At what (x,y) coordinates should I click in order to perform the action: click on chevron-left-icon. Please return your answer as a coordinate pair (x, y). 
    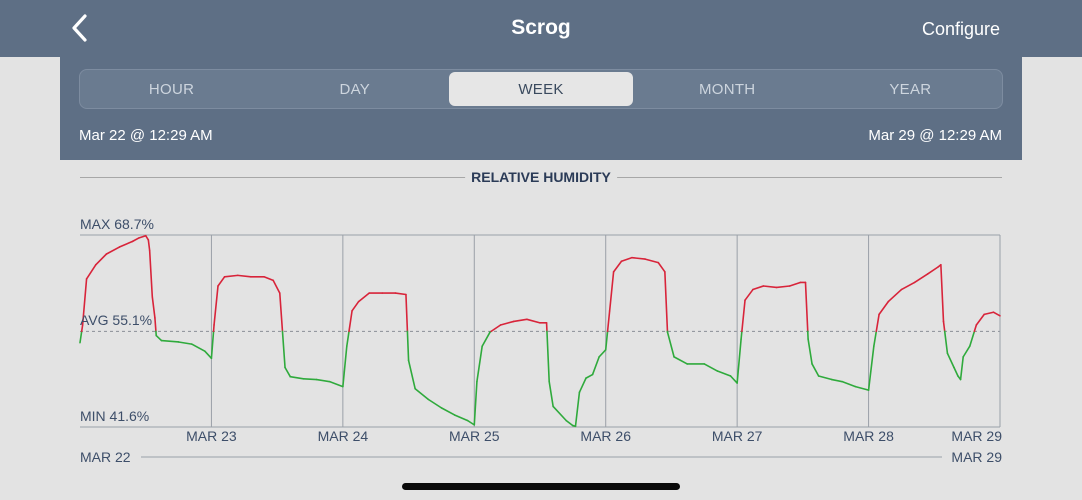
    Looking at the image, I should click on (79, 28).